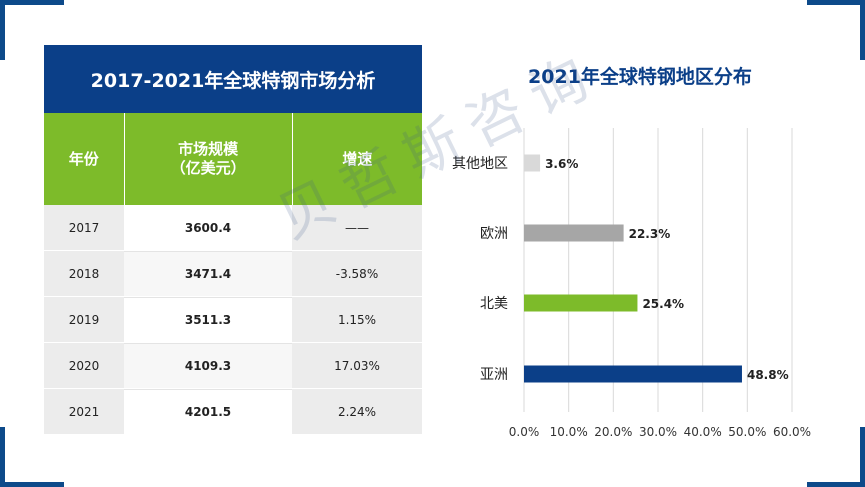  I want to click on cell-year: 2019, so click(84, 319).